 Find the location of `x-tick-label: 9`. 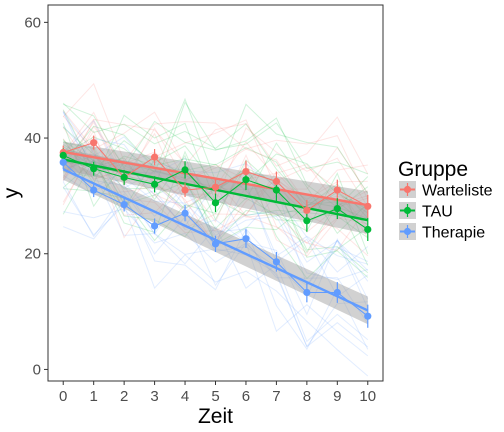

x-tick-label: 9 is located at coordinates (337, 396).